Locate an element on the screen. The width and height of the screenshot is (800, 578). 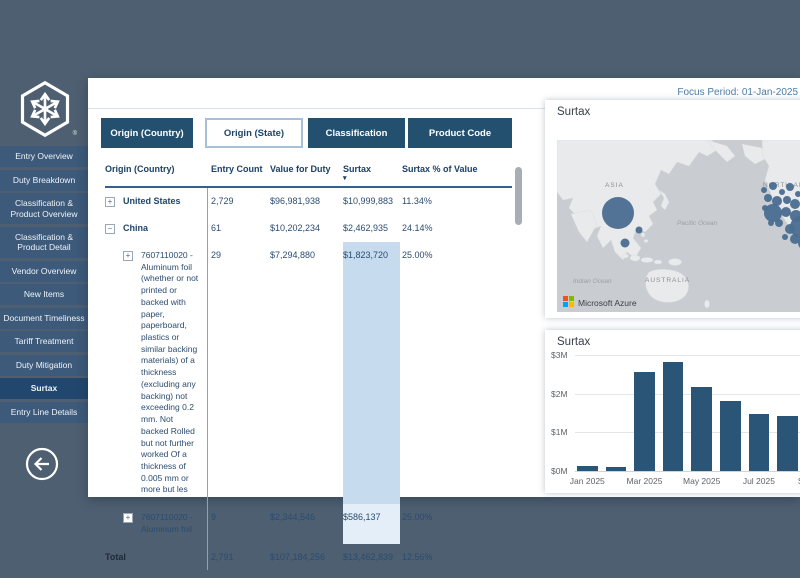
column-header-surtax: Surtax ▾ is located at coordinates (371, 173).